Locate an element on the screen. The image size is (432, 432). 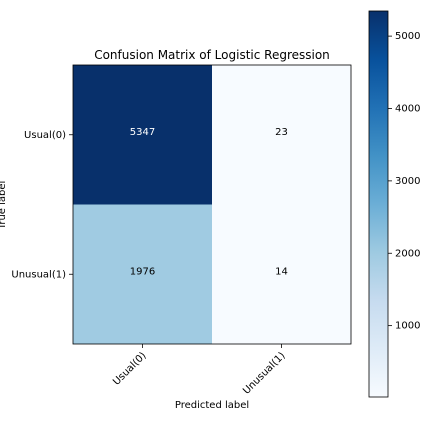
cell-value-label: 1976 is located at coordinates (142, 271).